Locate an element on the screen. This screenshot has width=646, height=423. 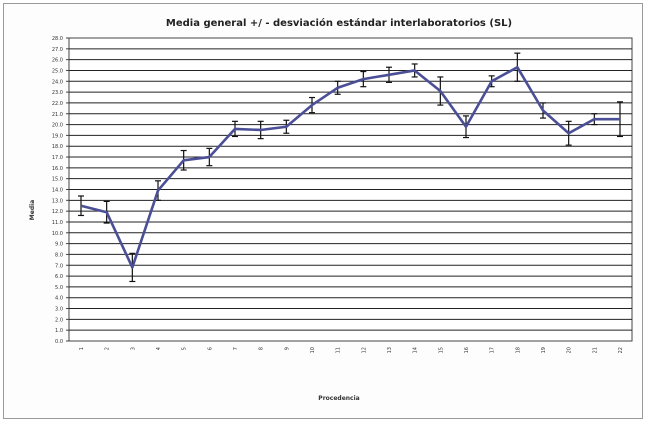
x-tick-label: 16 is located at coordinates (467, 350).